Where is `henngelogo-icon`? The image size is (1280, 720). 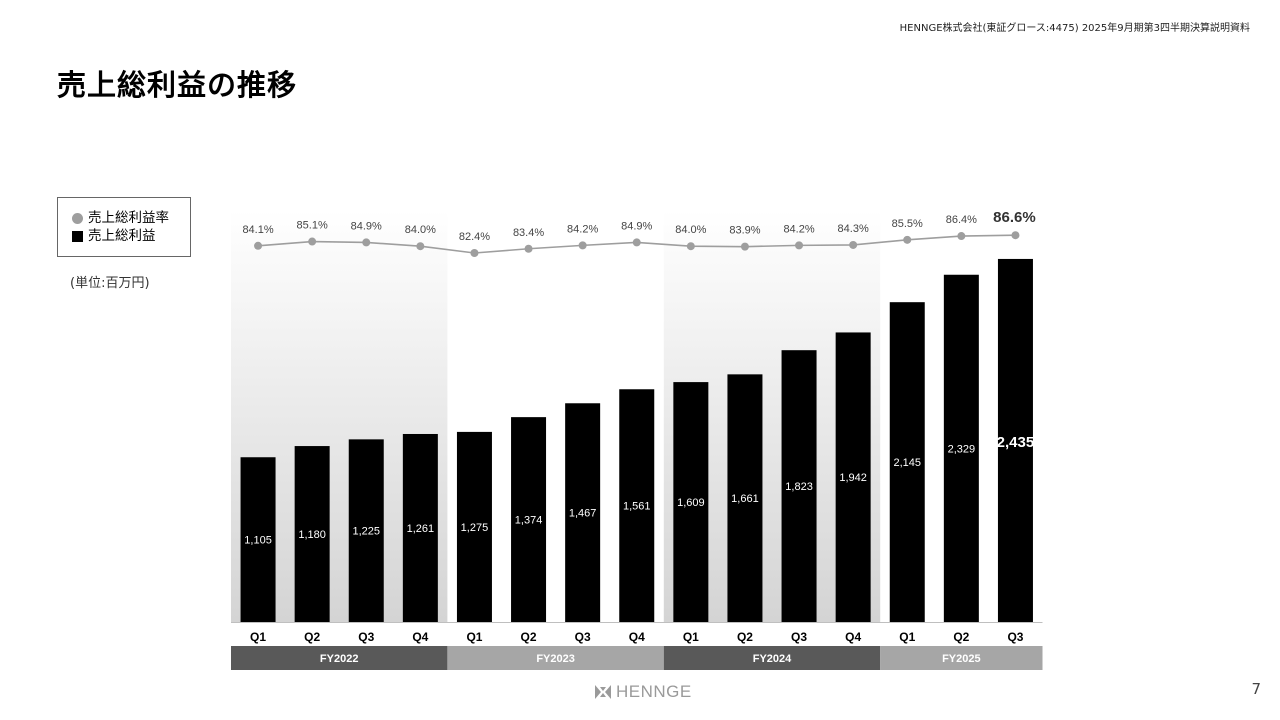
henngelogo-icon is located at coordinates (603, 692).